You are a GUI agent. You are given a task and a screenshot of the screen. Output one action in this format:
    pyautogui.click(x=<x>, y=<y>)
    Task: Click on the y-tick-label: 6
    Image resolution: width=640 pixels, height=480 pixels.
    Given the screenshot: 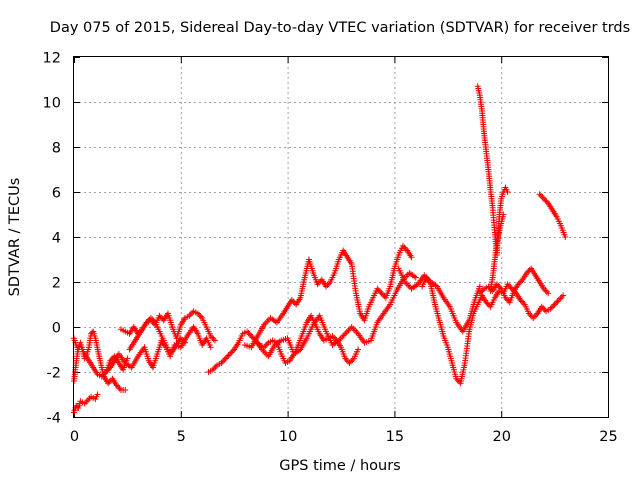 What is the action you would take?
    pyautogui.click(x=56, y=194)
    